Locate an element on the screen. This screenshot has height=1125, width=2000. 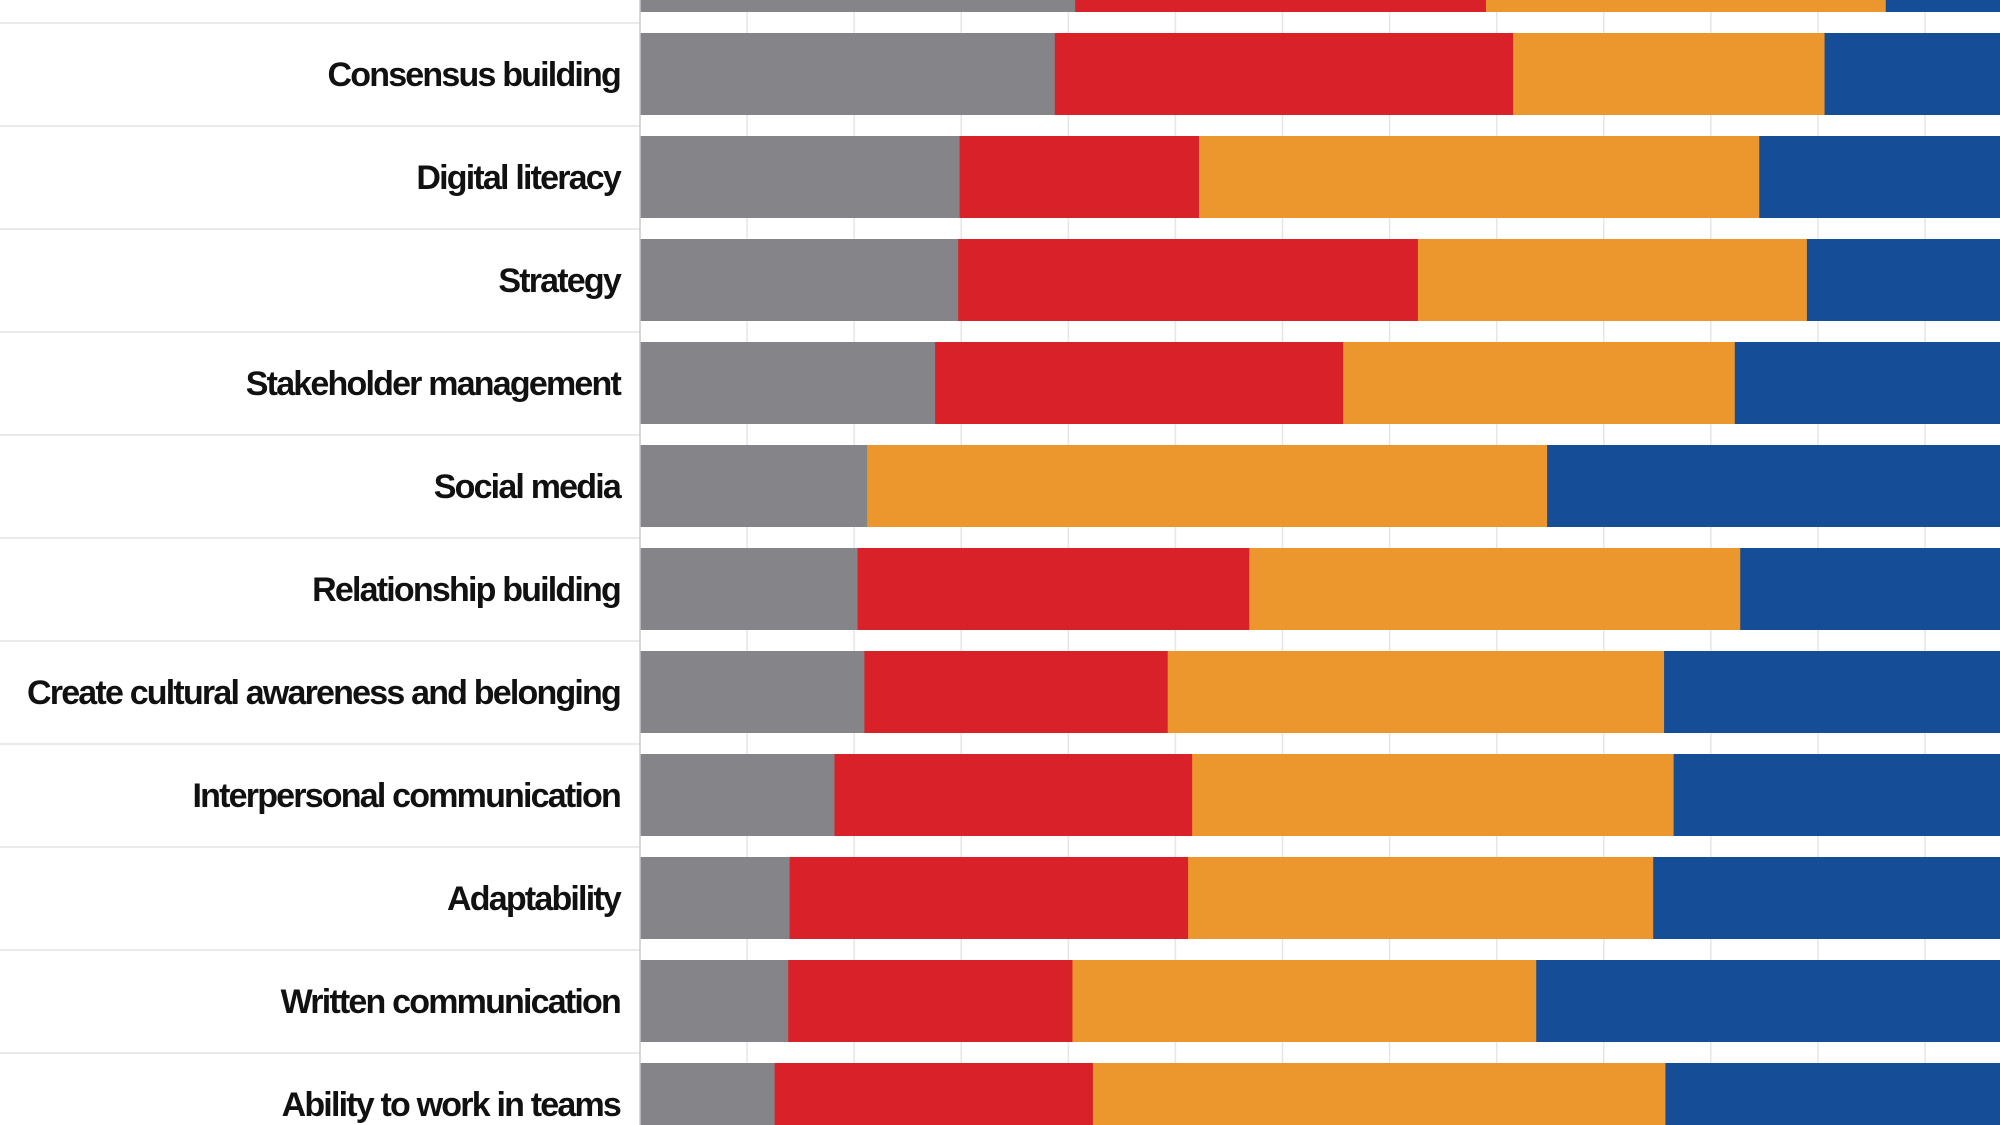
category-label: Ability to work in teams is located at coordinates (451, 1105).